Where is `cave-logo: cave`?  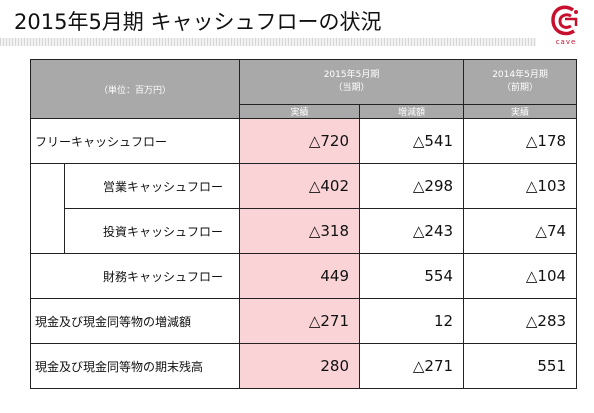
cave-logo: cave is located at coordinates (566, 26).